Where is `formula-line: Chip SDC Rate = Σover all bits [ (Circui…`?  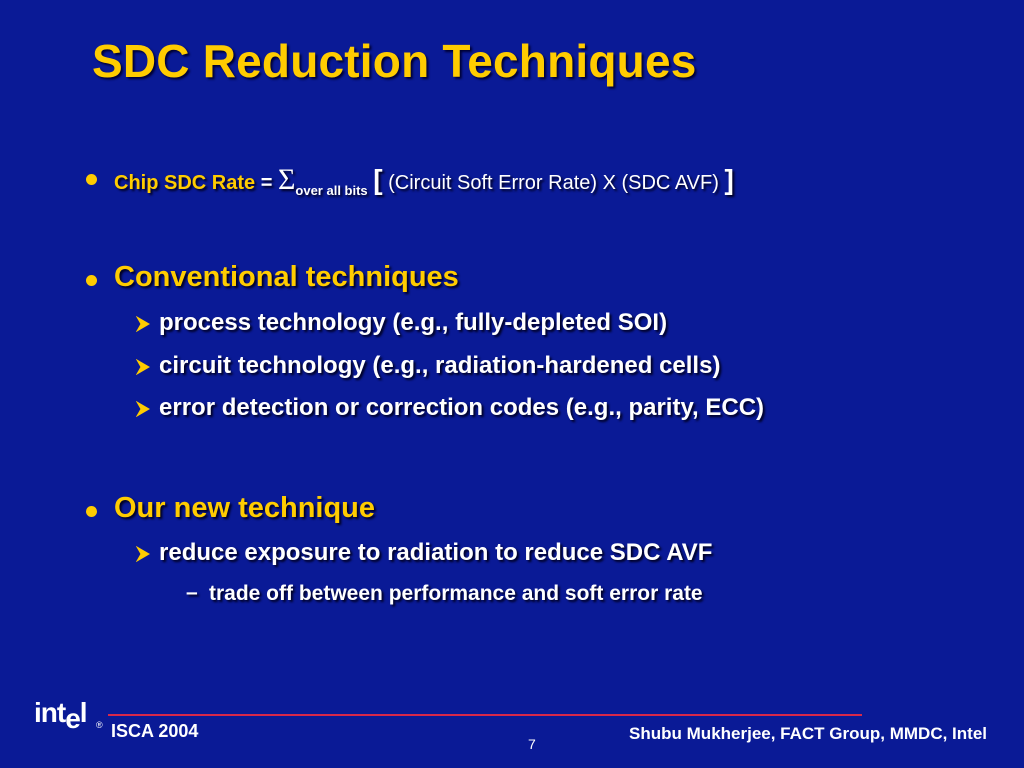 formula-line: Chip SDC Rate = Σover all bits [ (Circui… is located at coordinates (424, 180).